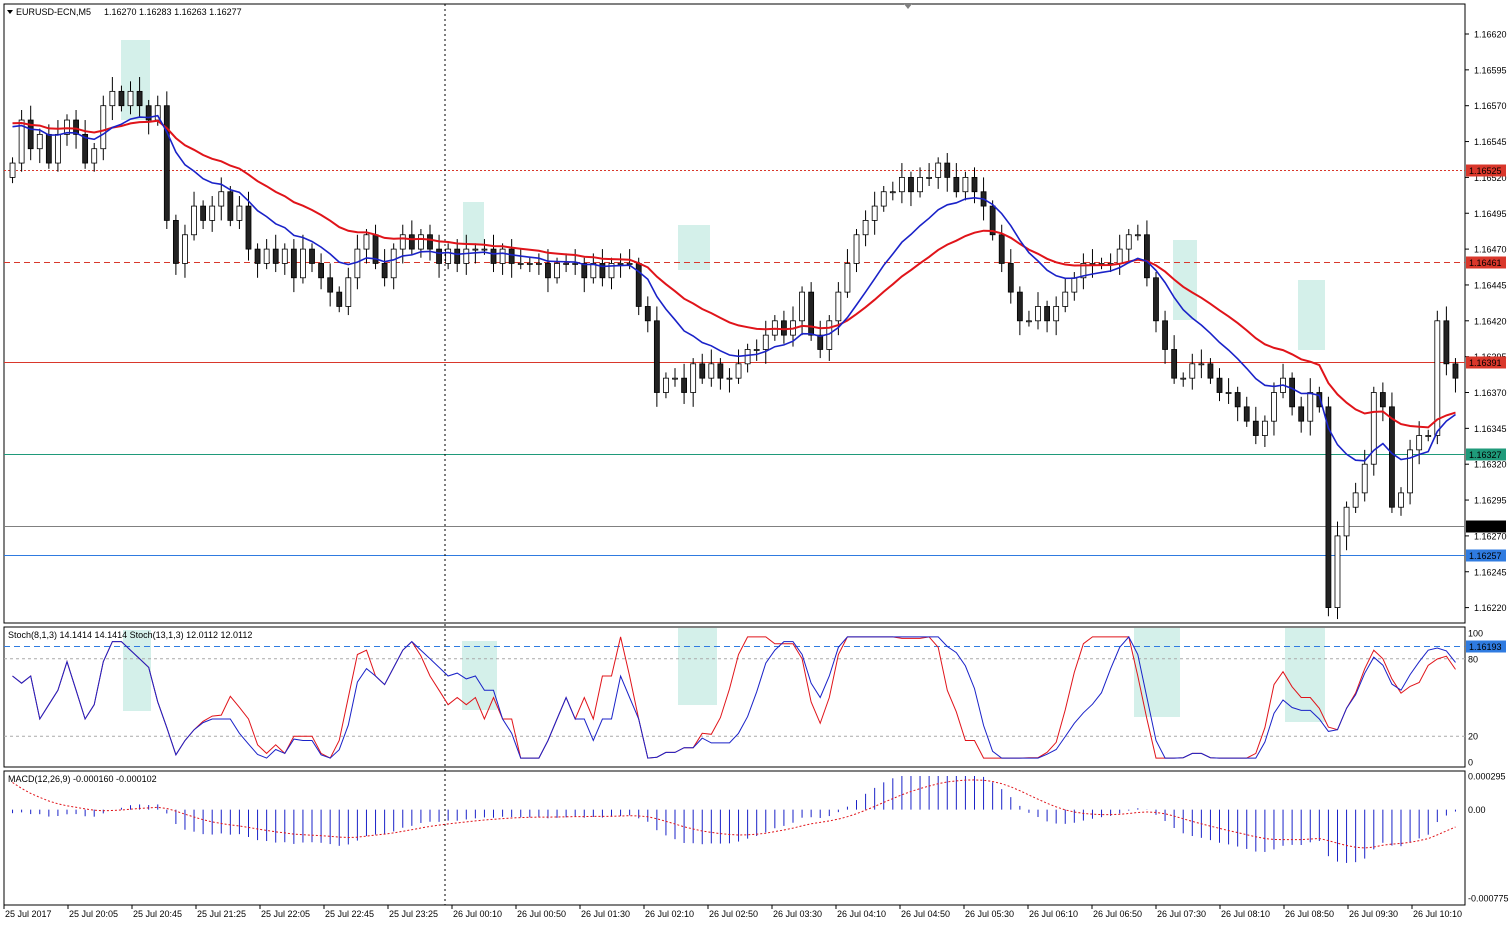  Describe the element at coordinates (989, 914) in the screenshot. I see `x-tick-label: 26 Jul 05:30` at that location.